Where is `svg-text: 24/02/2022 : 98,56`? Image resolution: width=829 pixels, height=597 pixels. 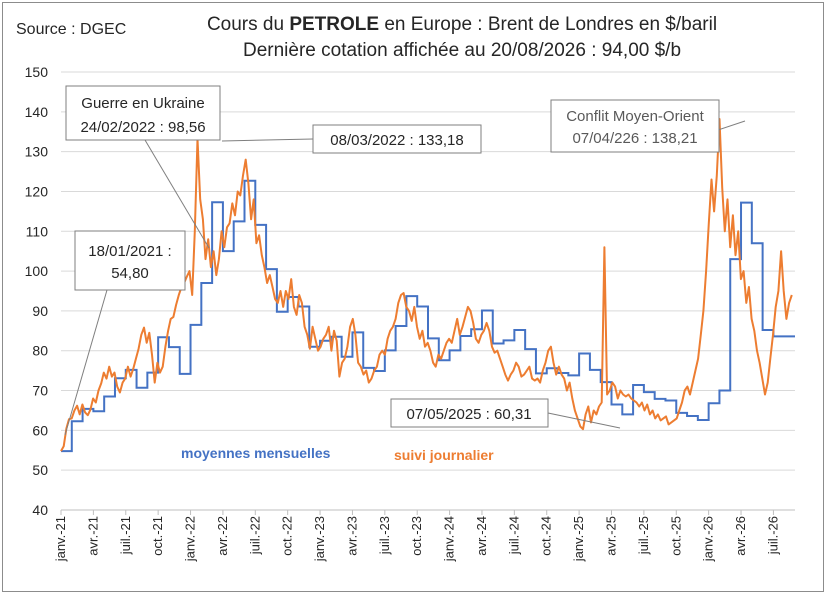
svg-text: 24/02/2022 : 98,56 is located at coordinates (142, 127).